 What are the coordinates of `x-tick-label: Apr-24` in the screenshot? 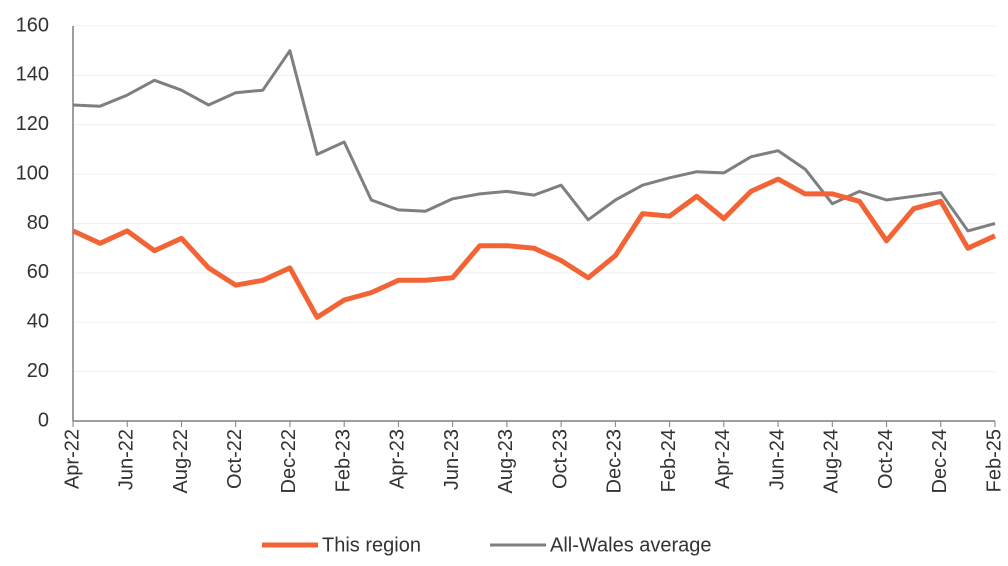 It's located at (723, 459).